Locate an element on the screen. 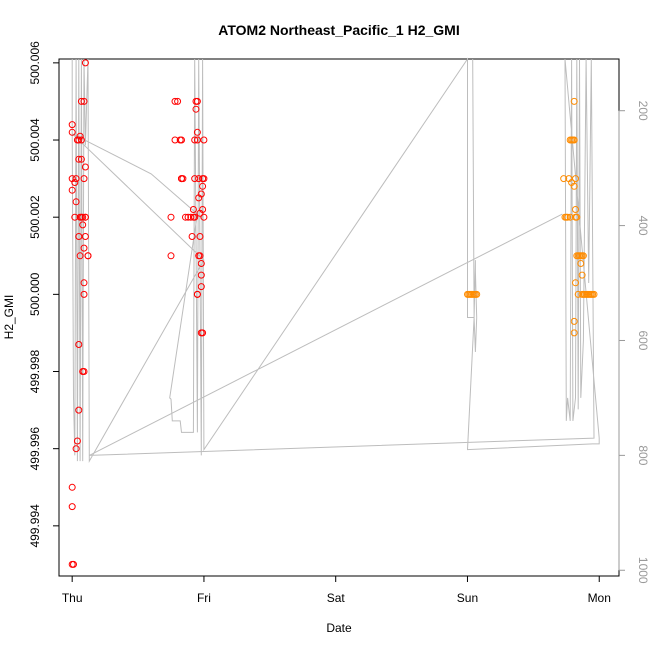  x-tick-label: Sat is located at coordinates (336, 598).